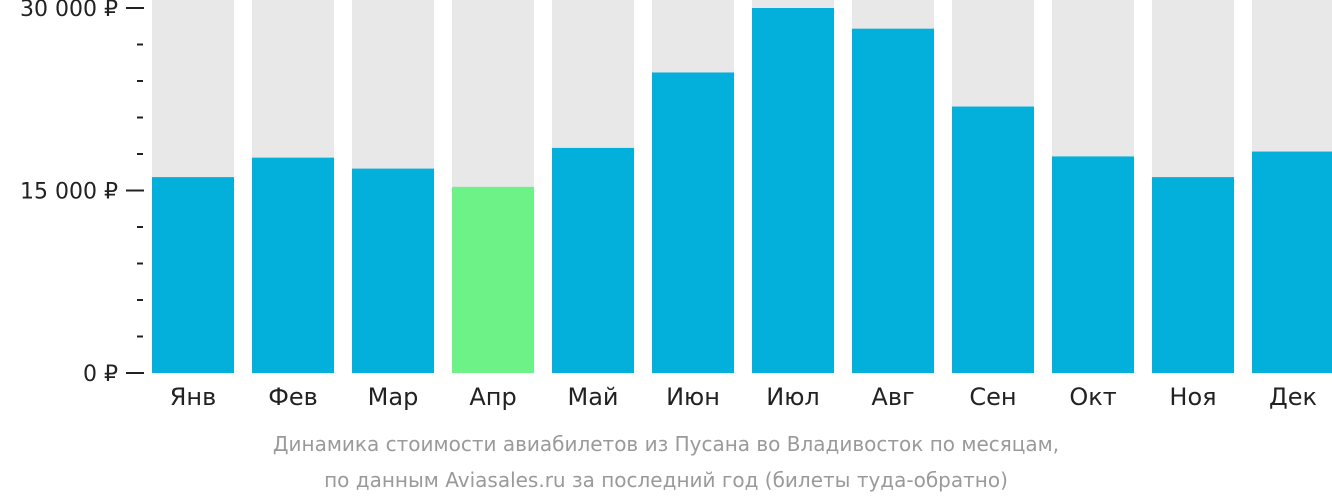  What do you see at coordinates (693, 397) in the screenshot?
I see `x-tick-label: Июн` at bounding box center [693, 397].